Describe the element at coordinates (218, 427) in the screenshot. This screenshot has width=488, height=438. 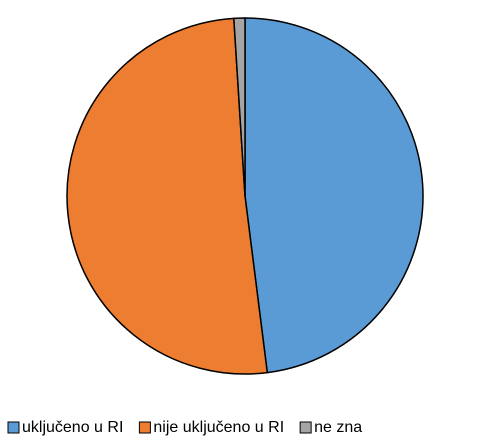
I see `legend-label: nije uključeno u RI` at that location.